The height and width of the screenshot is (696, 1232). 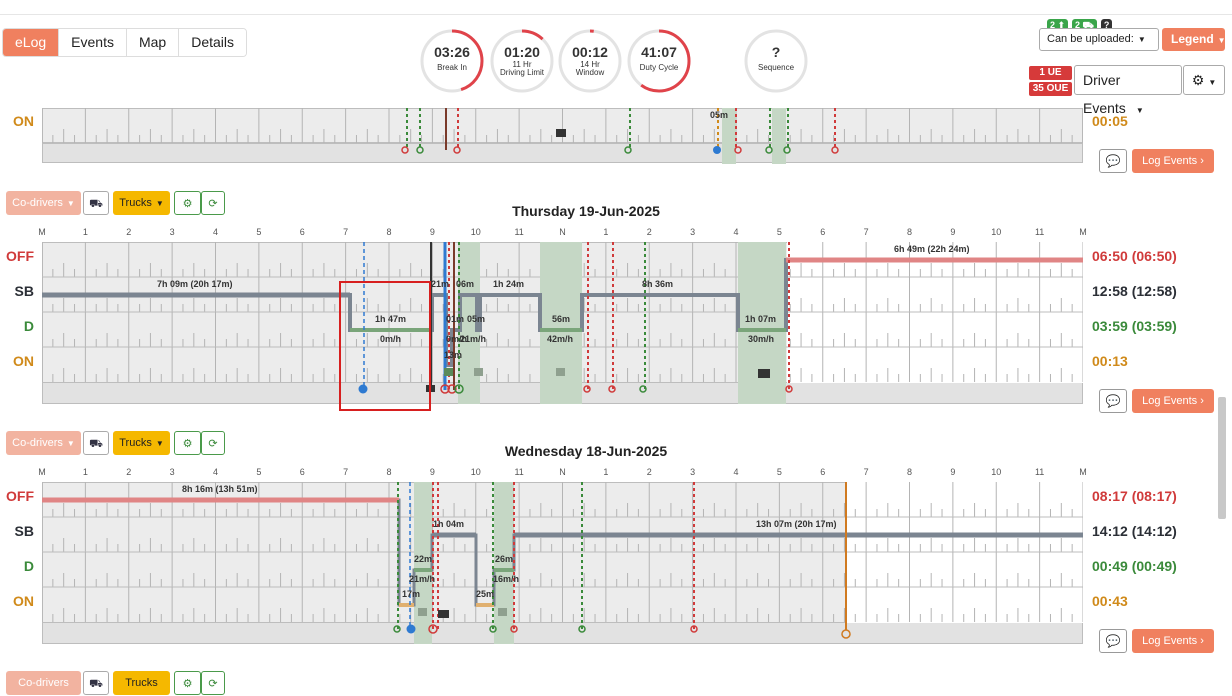 What do you see at coordinates (1106, 26) in the screenshot?
I see `help-badge: ?` at bounding box center [1106, 26].